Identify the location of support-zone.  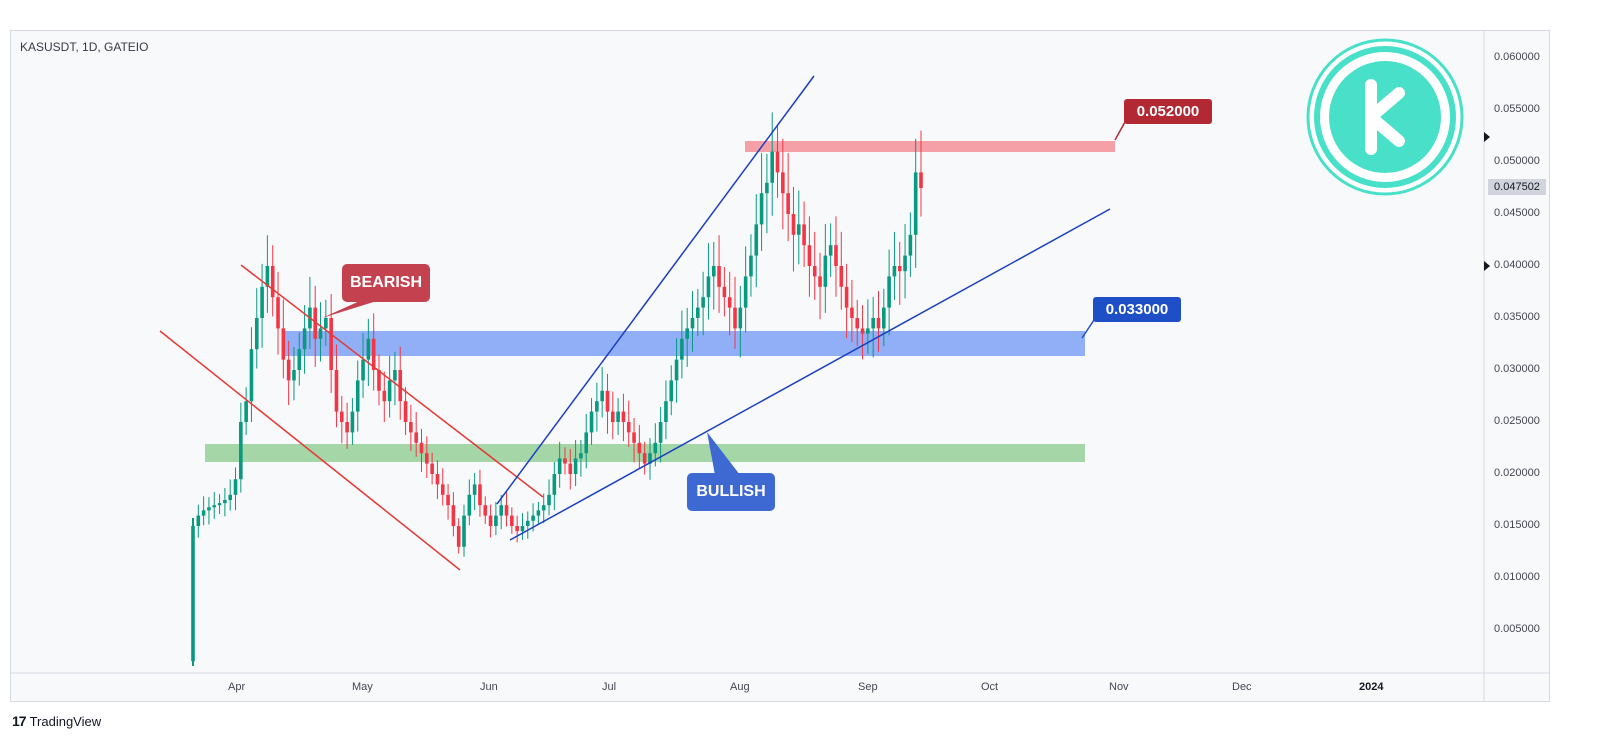
(684, 343).